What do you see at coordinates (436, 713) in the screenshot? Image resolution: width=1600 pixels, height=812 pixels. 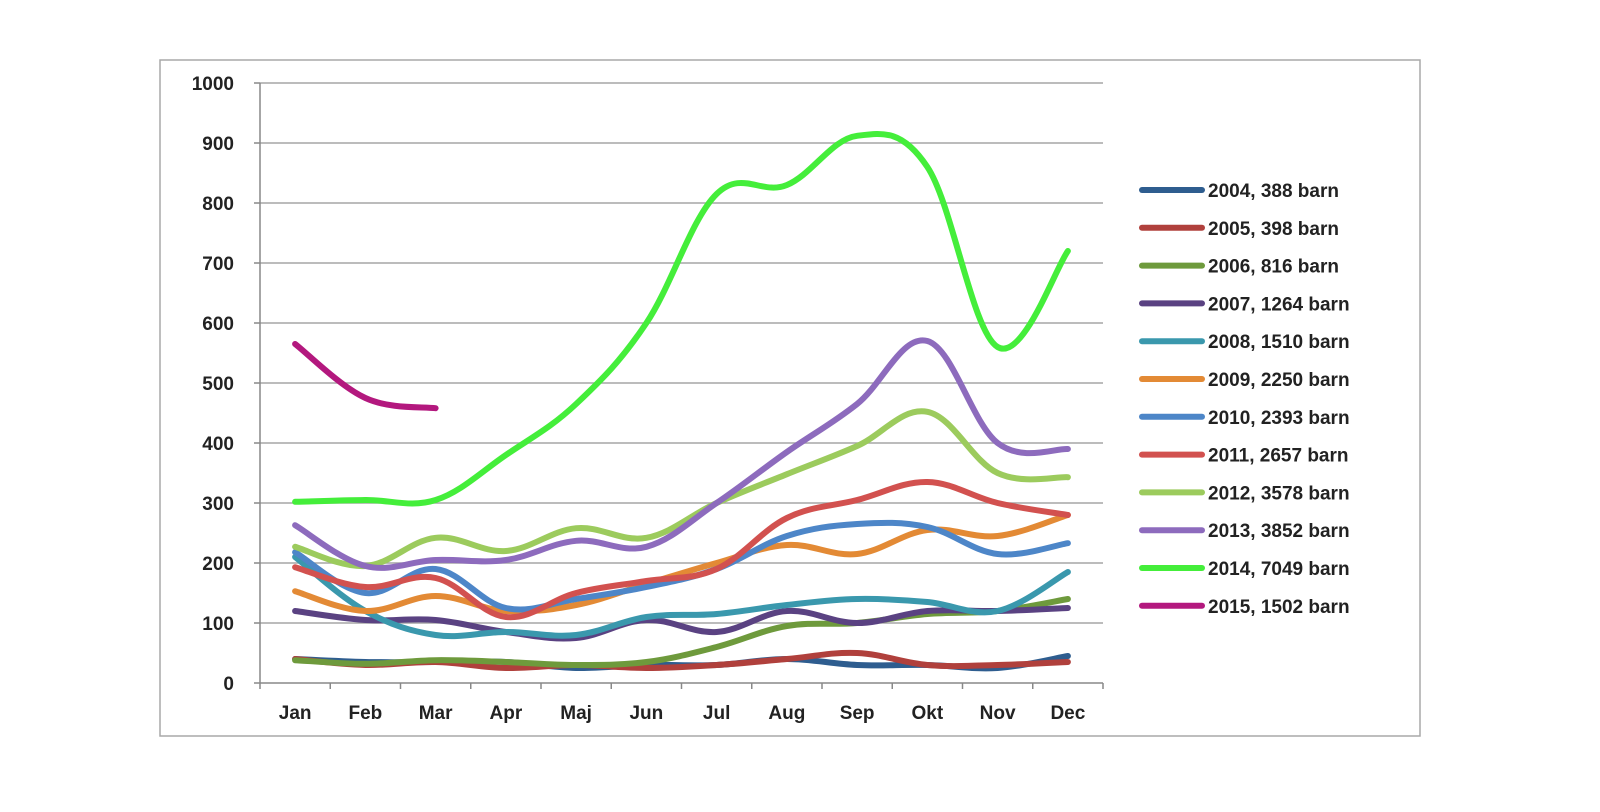 I see `x-tick-label: Mar` at bounding box center [436, 713].